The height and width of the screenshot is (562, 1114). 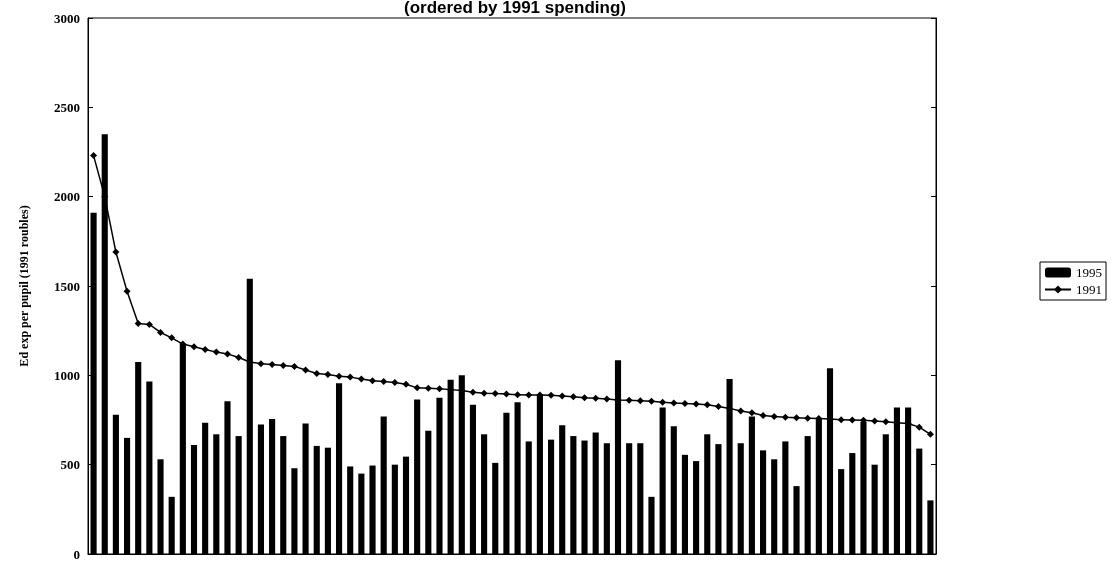 I want to click on legend-label: 1995, so click(x=1089, y=272).